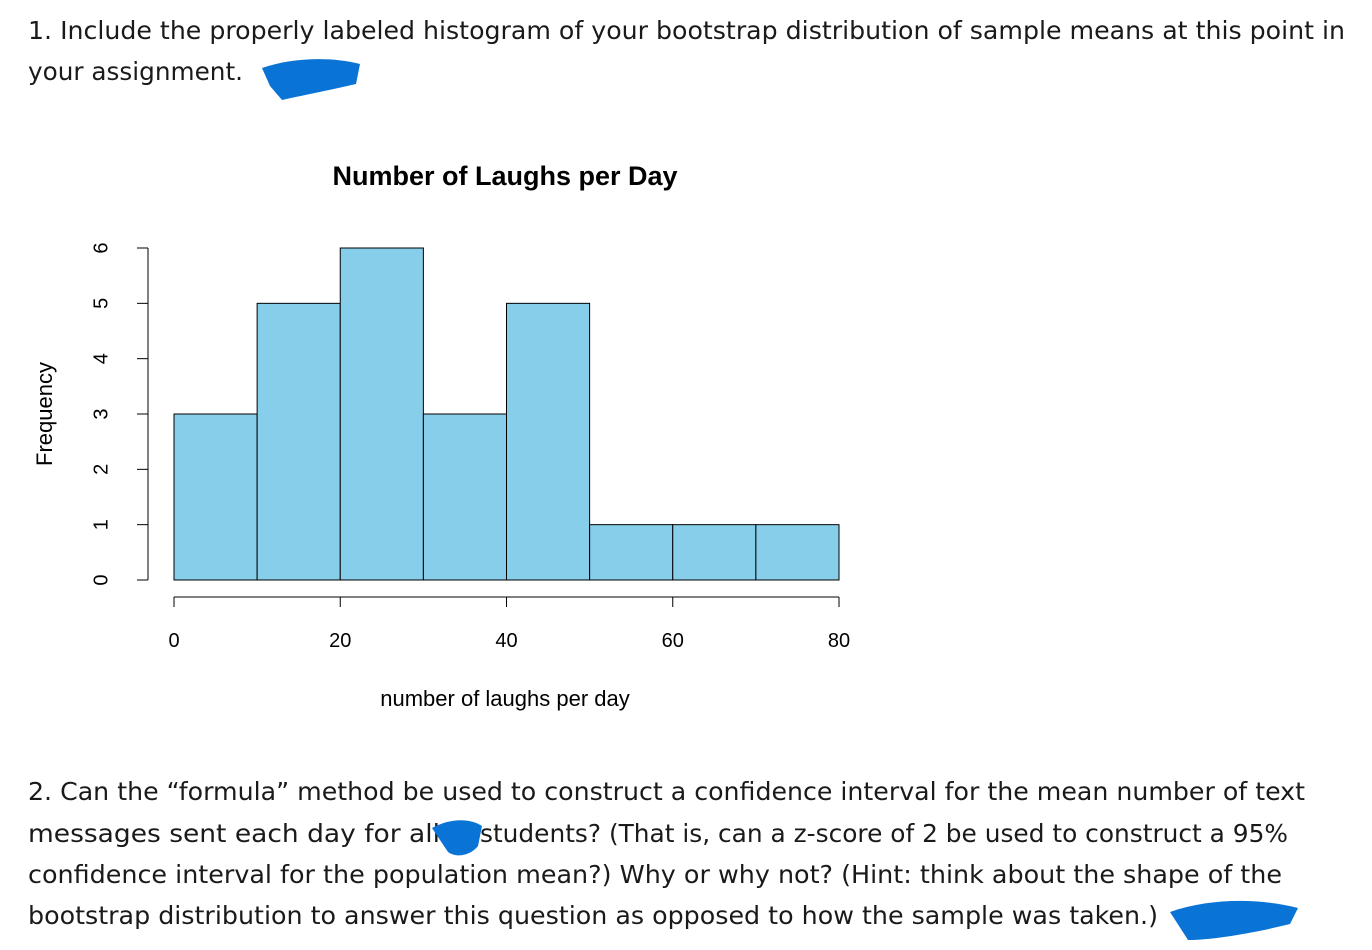 This screenshot has height=950, width=1372. Describe the element at coordinates (839, 641) in the screenshot. I see `x-tick-label: 80` at that location.